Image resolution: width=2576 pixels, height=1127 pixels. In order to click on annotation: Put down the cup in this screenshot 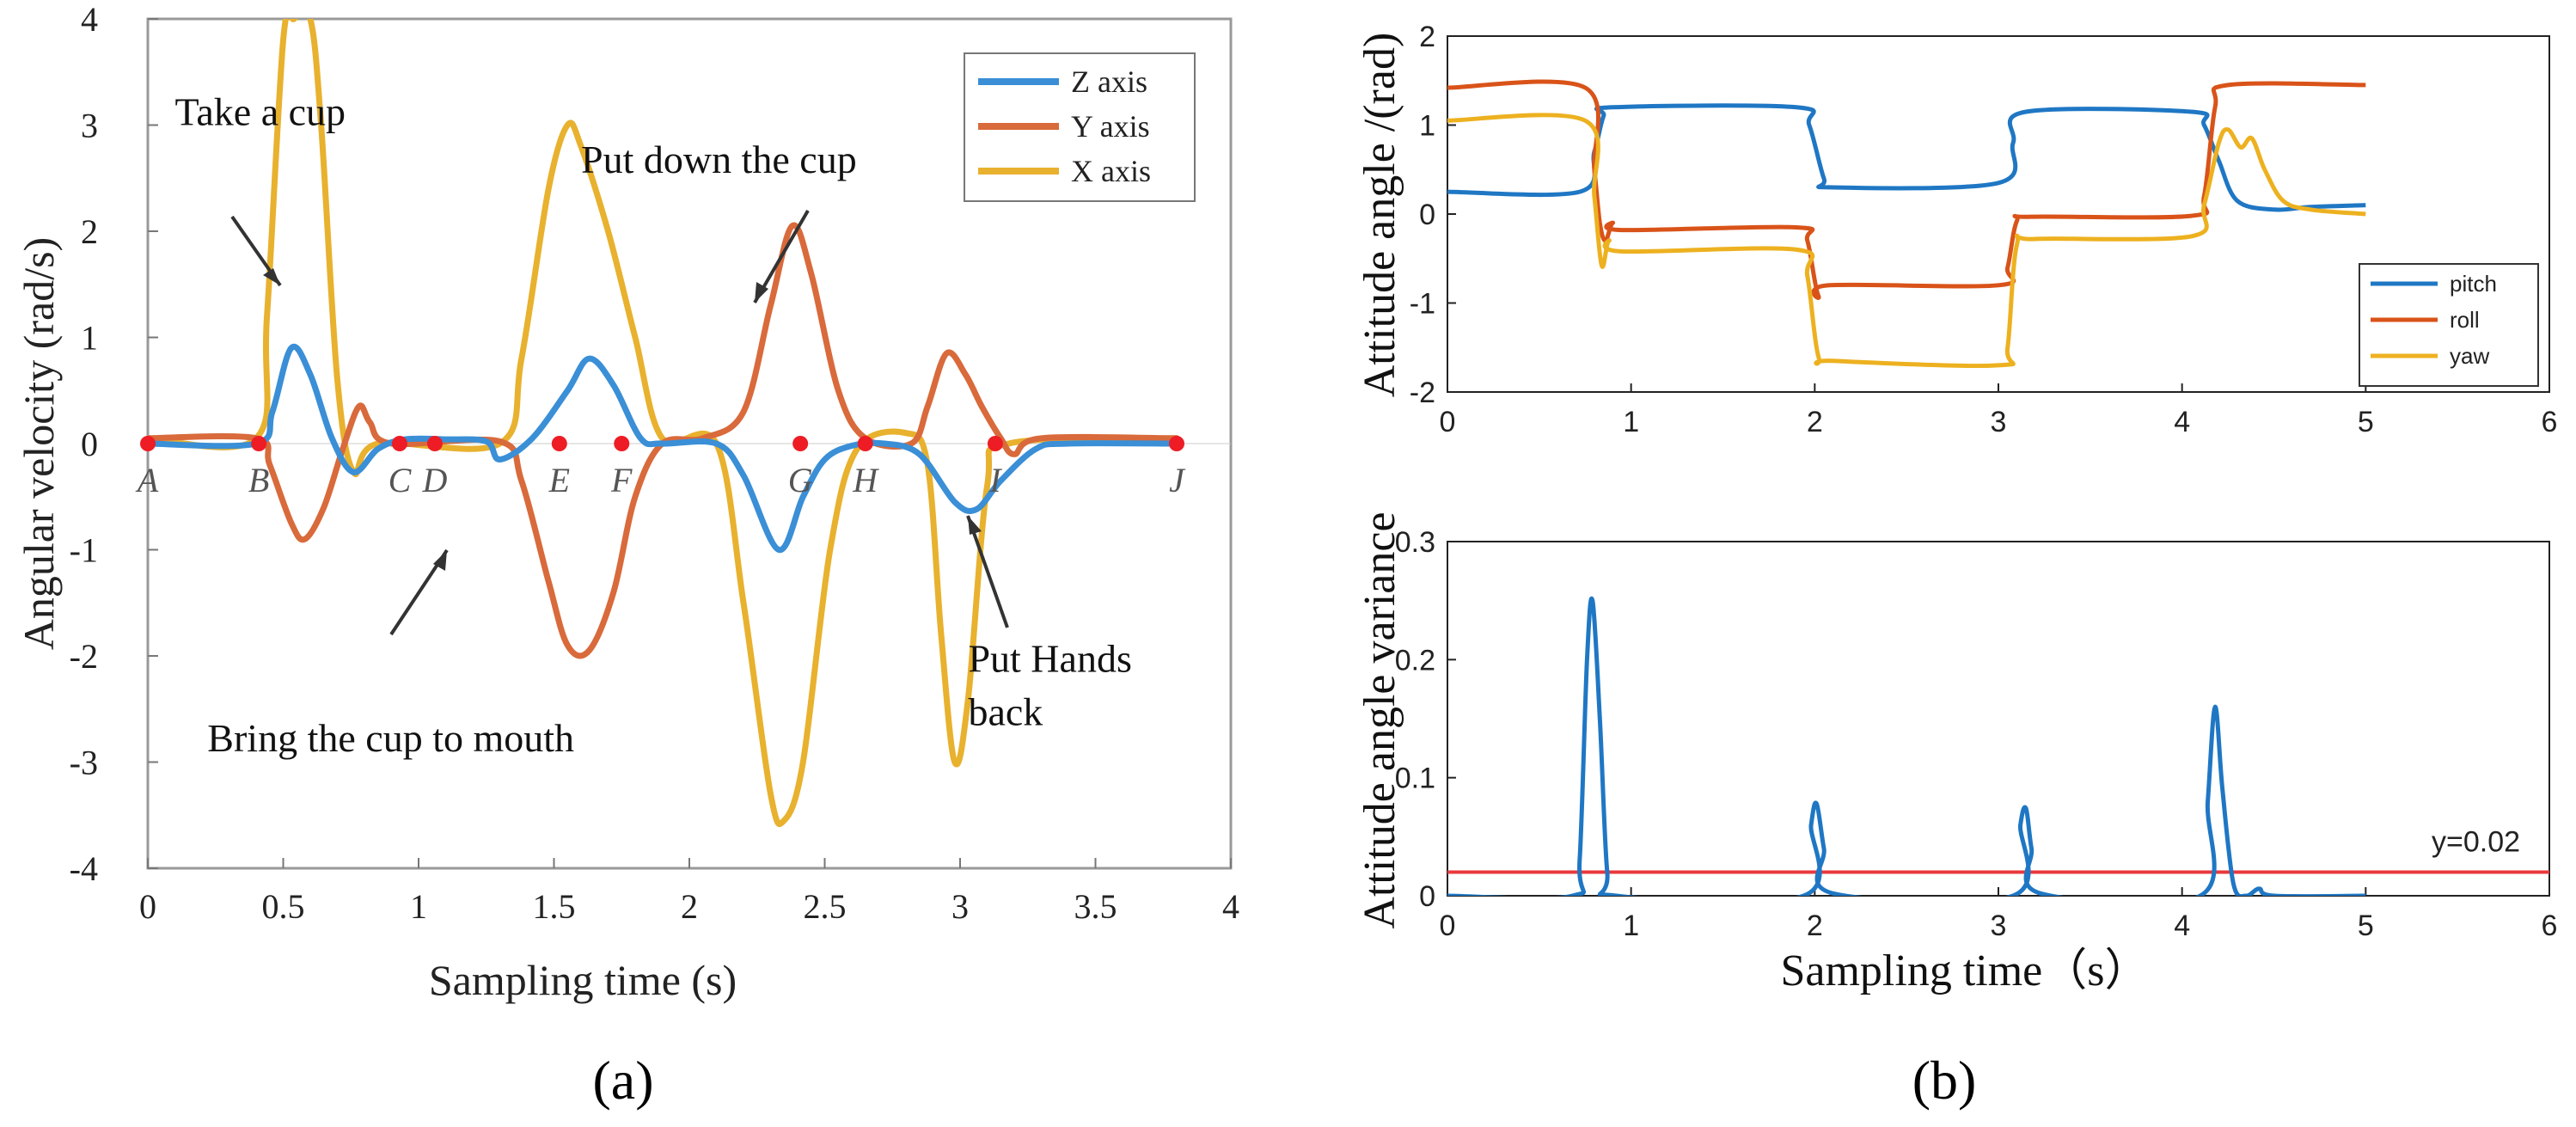, I will do `click(719, 159)`.